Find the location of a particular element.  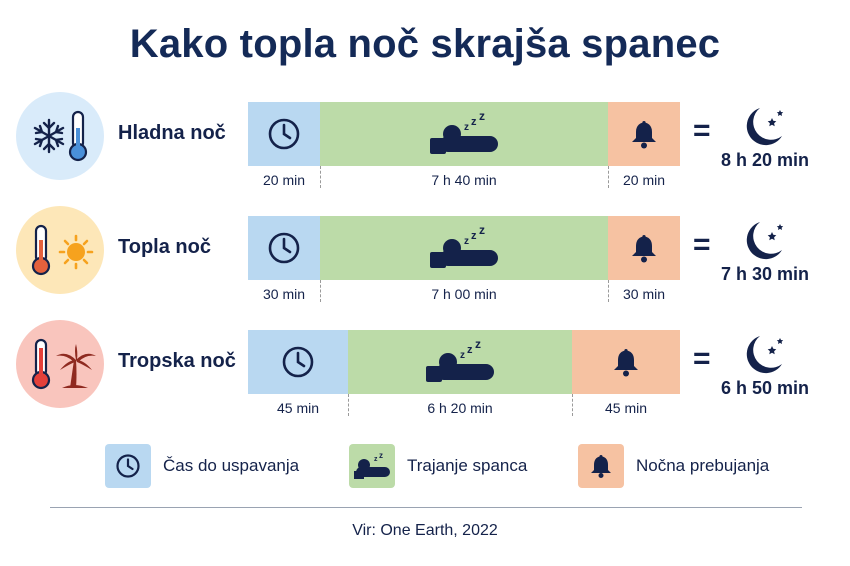

wake-duration: 20 min is located at coordinates (644, 180).